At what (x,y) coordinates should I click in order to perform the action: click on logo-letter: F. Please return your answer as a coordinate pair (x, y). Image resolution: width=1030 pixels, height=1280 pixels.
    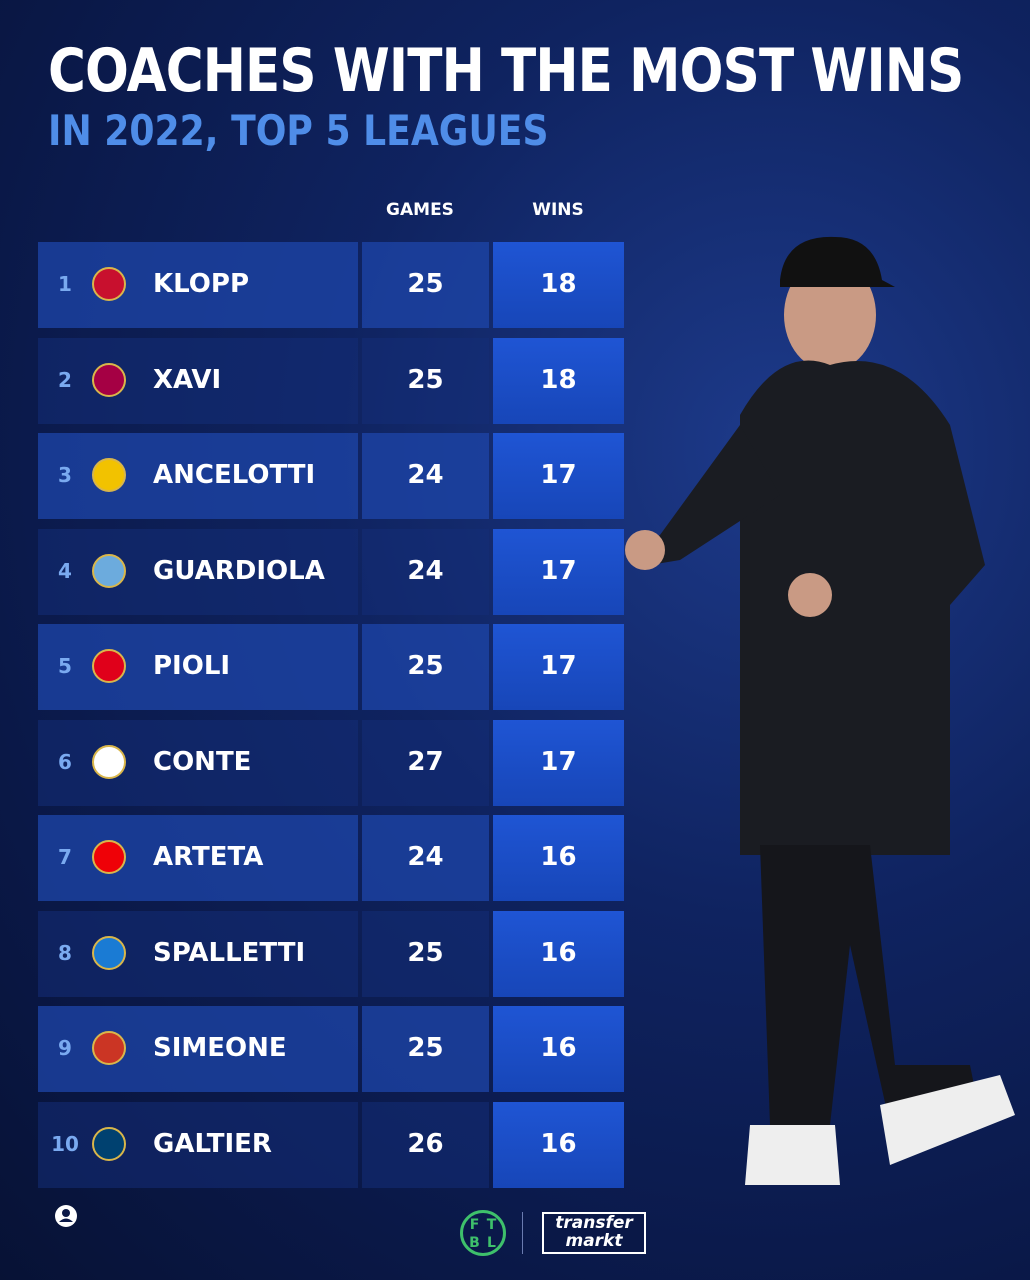
    Looking at the image, I should click on (474, 1225).